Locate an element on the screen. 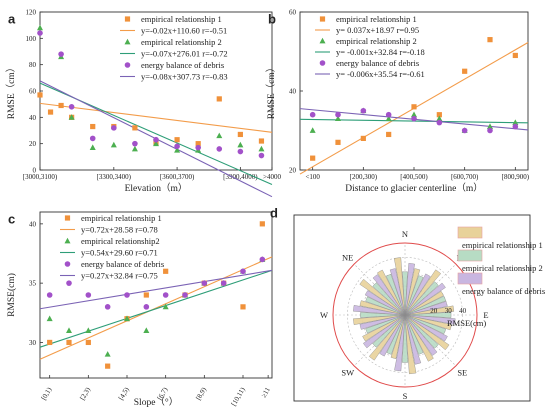  y-tick-label-a: 80 is located at coordinates (33, 65).